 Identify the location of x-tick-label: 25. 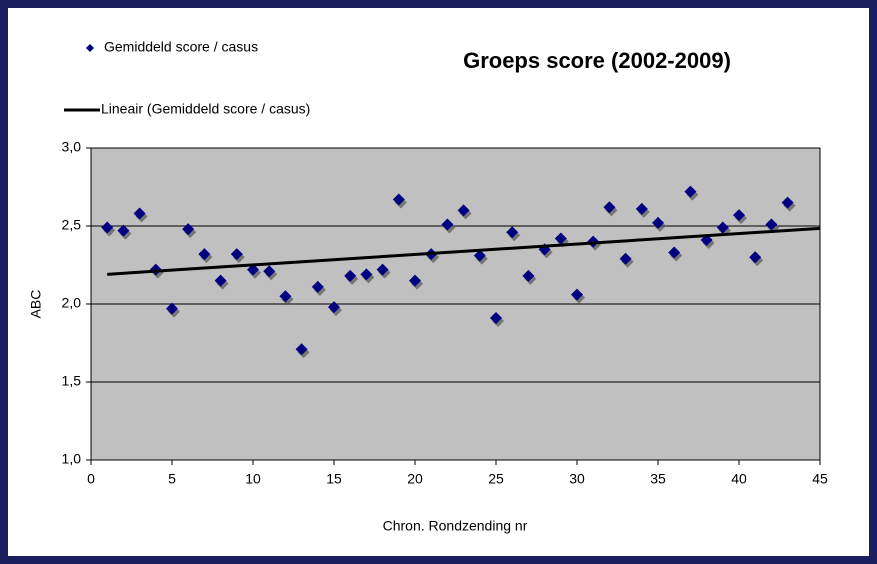
(496, 479).